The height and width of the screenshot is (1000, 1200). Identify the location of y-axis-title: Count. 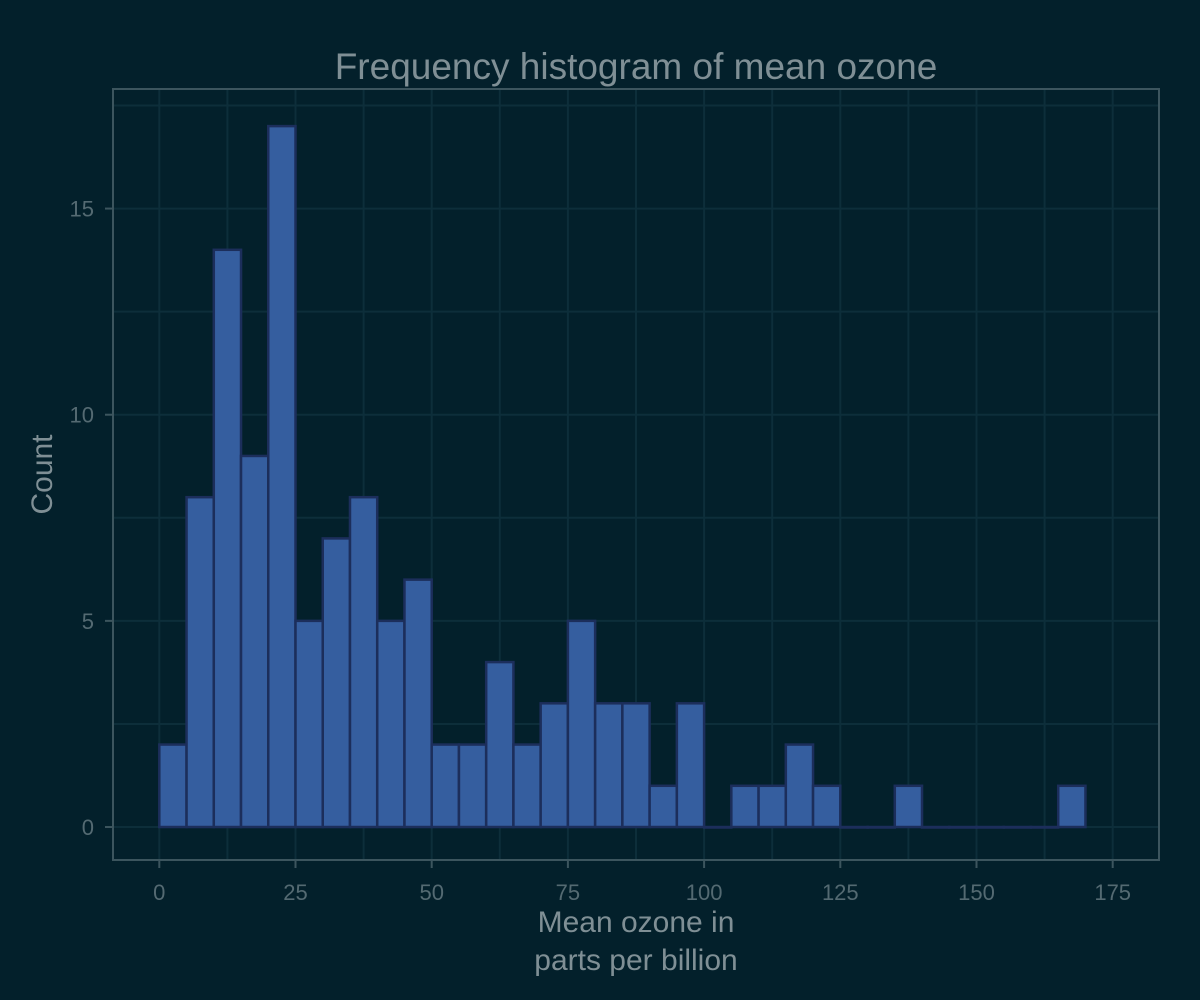
(42, 474).